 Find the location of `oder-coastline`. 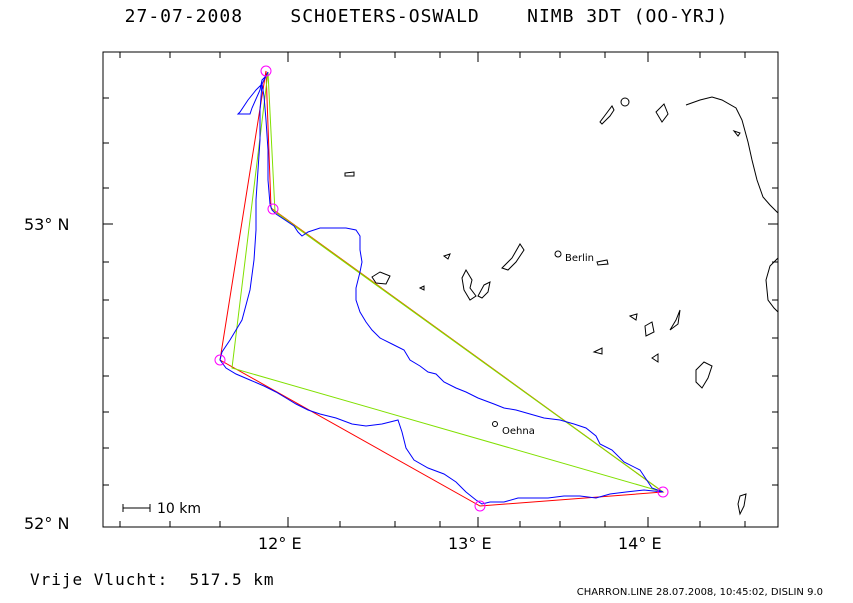

oder-coastline is located at coordinates (772, 285).